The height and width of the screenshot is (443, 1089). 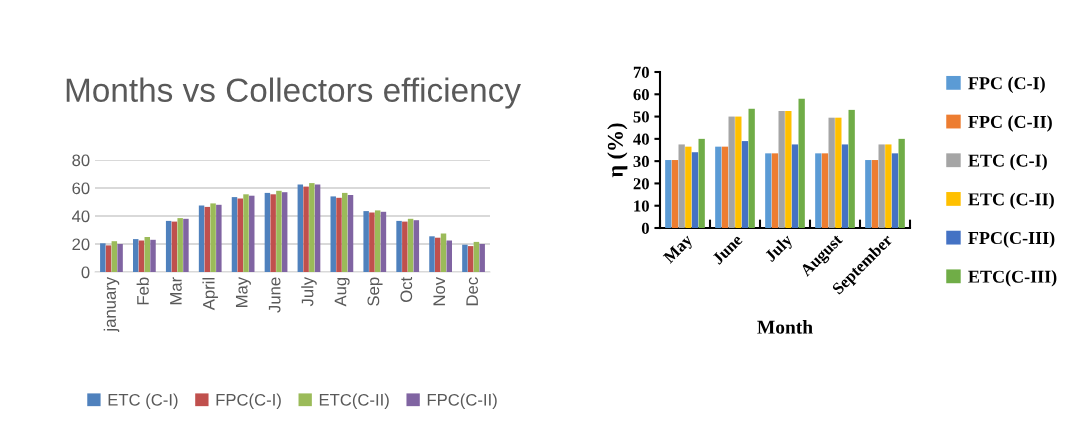 What do you see at coordinates (641, 117) in the screenshot?
I see `y-tick-label: 50` at bounding box center [641, 117].